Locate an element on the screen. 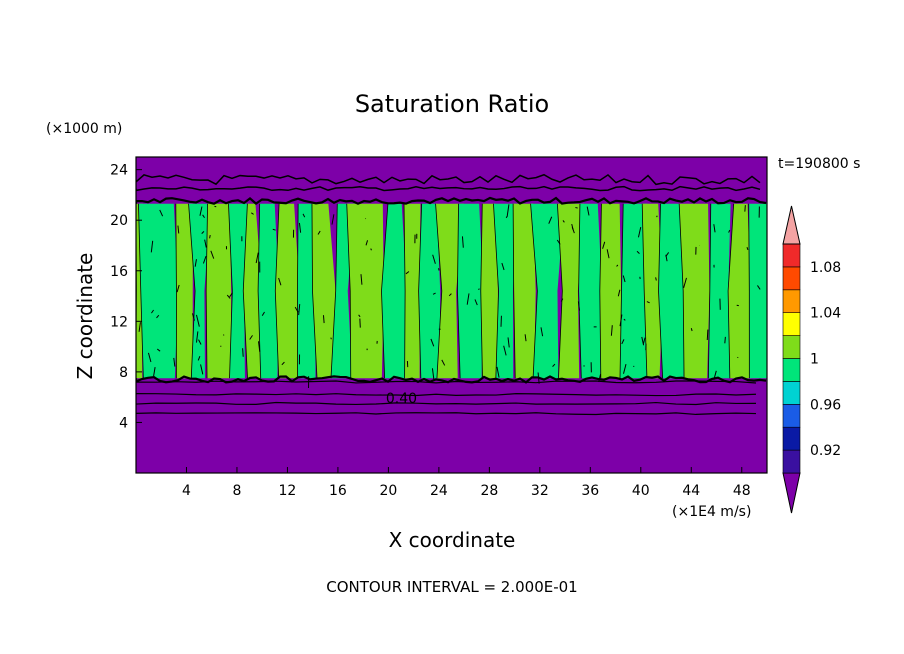  colorbar-under-arrow is located at coordinates (791, 493).